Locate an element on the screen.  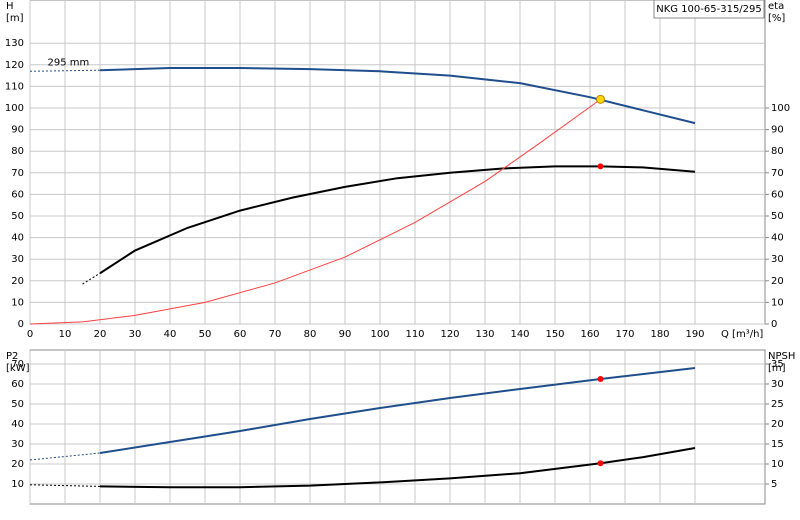
y-tick-label: 90 is located at coordinates (17, 130).